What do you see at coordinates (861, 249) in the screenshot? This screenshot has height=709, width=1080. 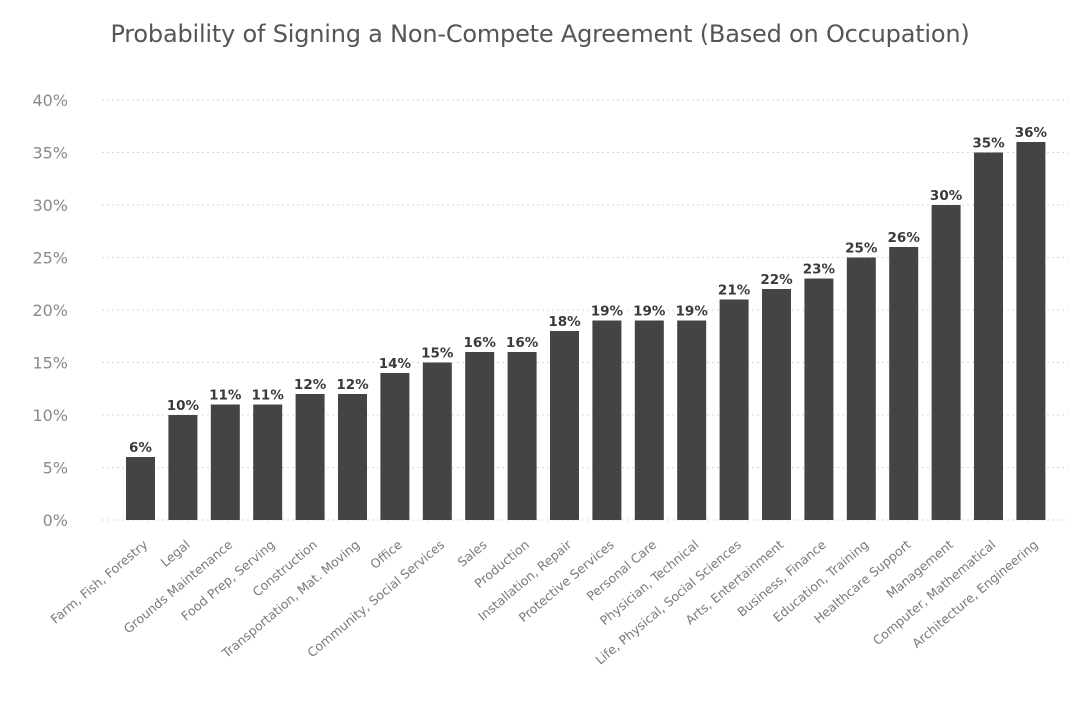 I see `data-label: 25%` at bounding box center [861, 249].